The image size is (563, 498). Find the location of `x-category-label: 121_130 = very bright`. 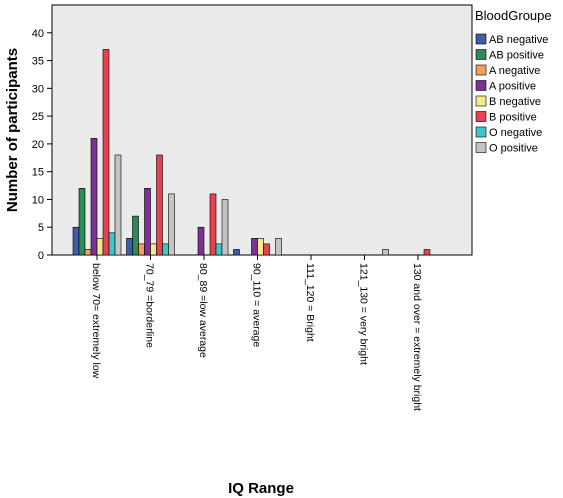

x-category-label: 121_130 = very bright is located at coordinates (364, 314).